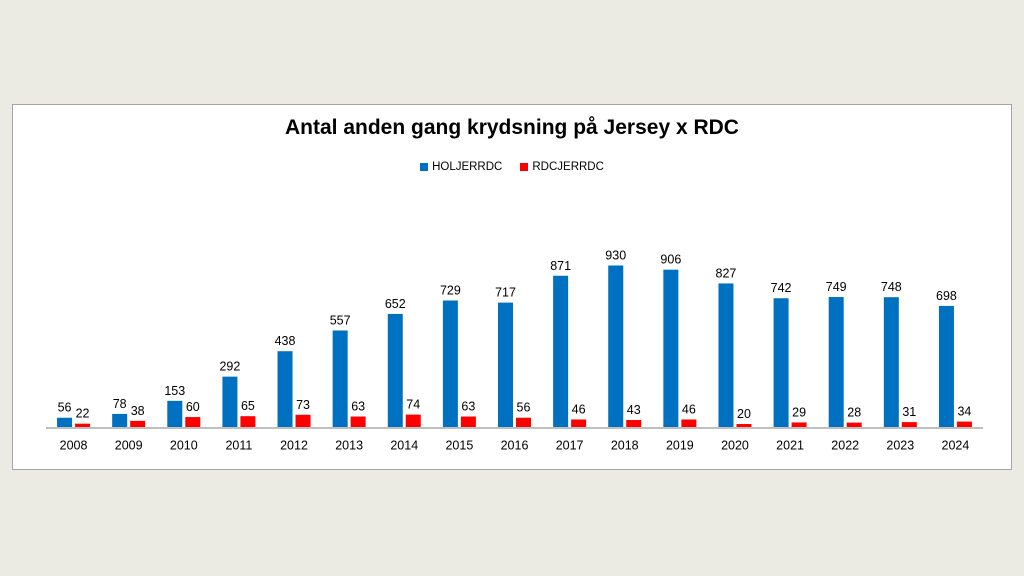 The height and width of the screenshot is (576, 1024). Describe the element at coordinates (671, 348) in the screenshot. I see `bar-holjerrdc-2019` at that location.